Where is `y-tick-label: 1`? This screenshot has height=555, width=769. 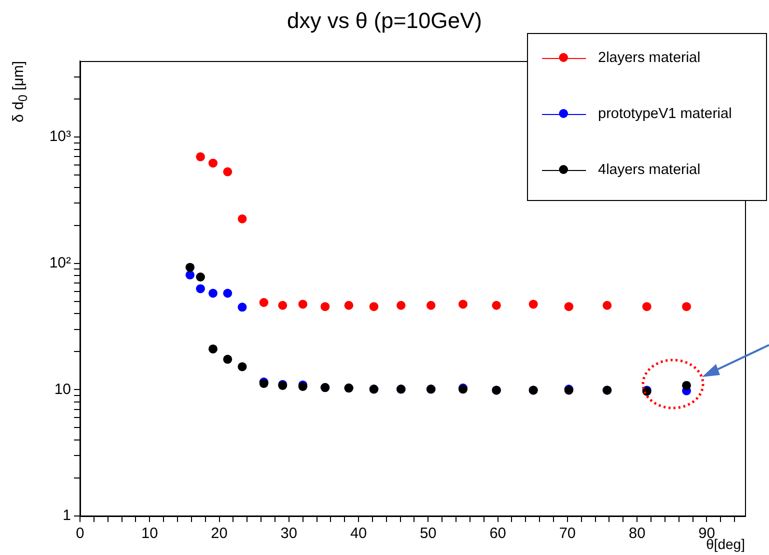 y-tick-label: 1 is located at coordinates (66, 515).